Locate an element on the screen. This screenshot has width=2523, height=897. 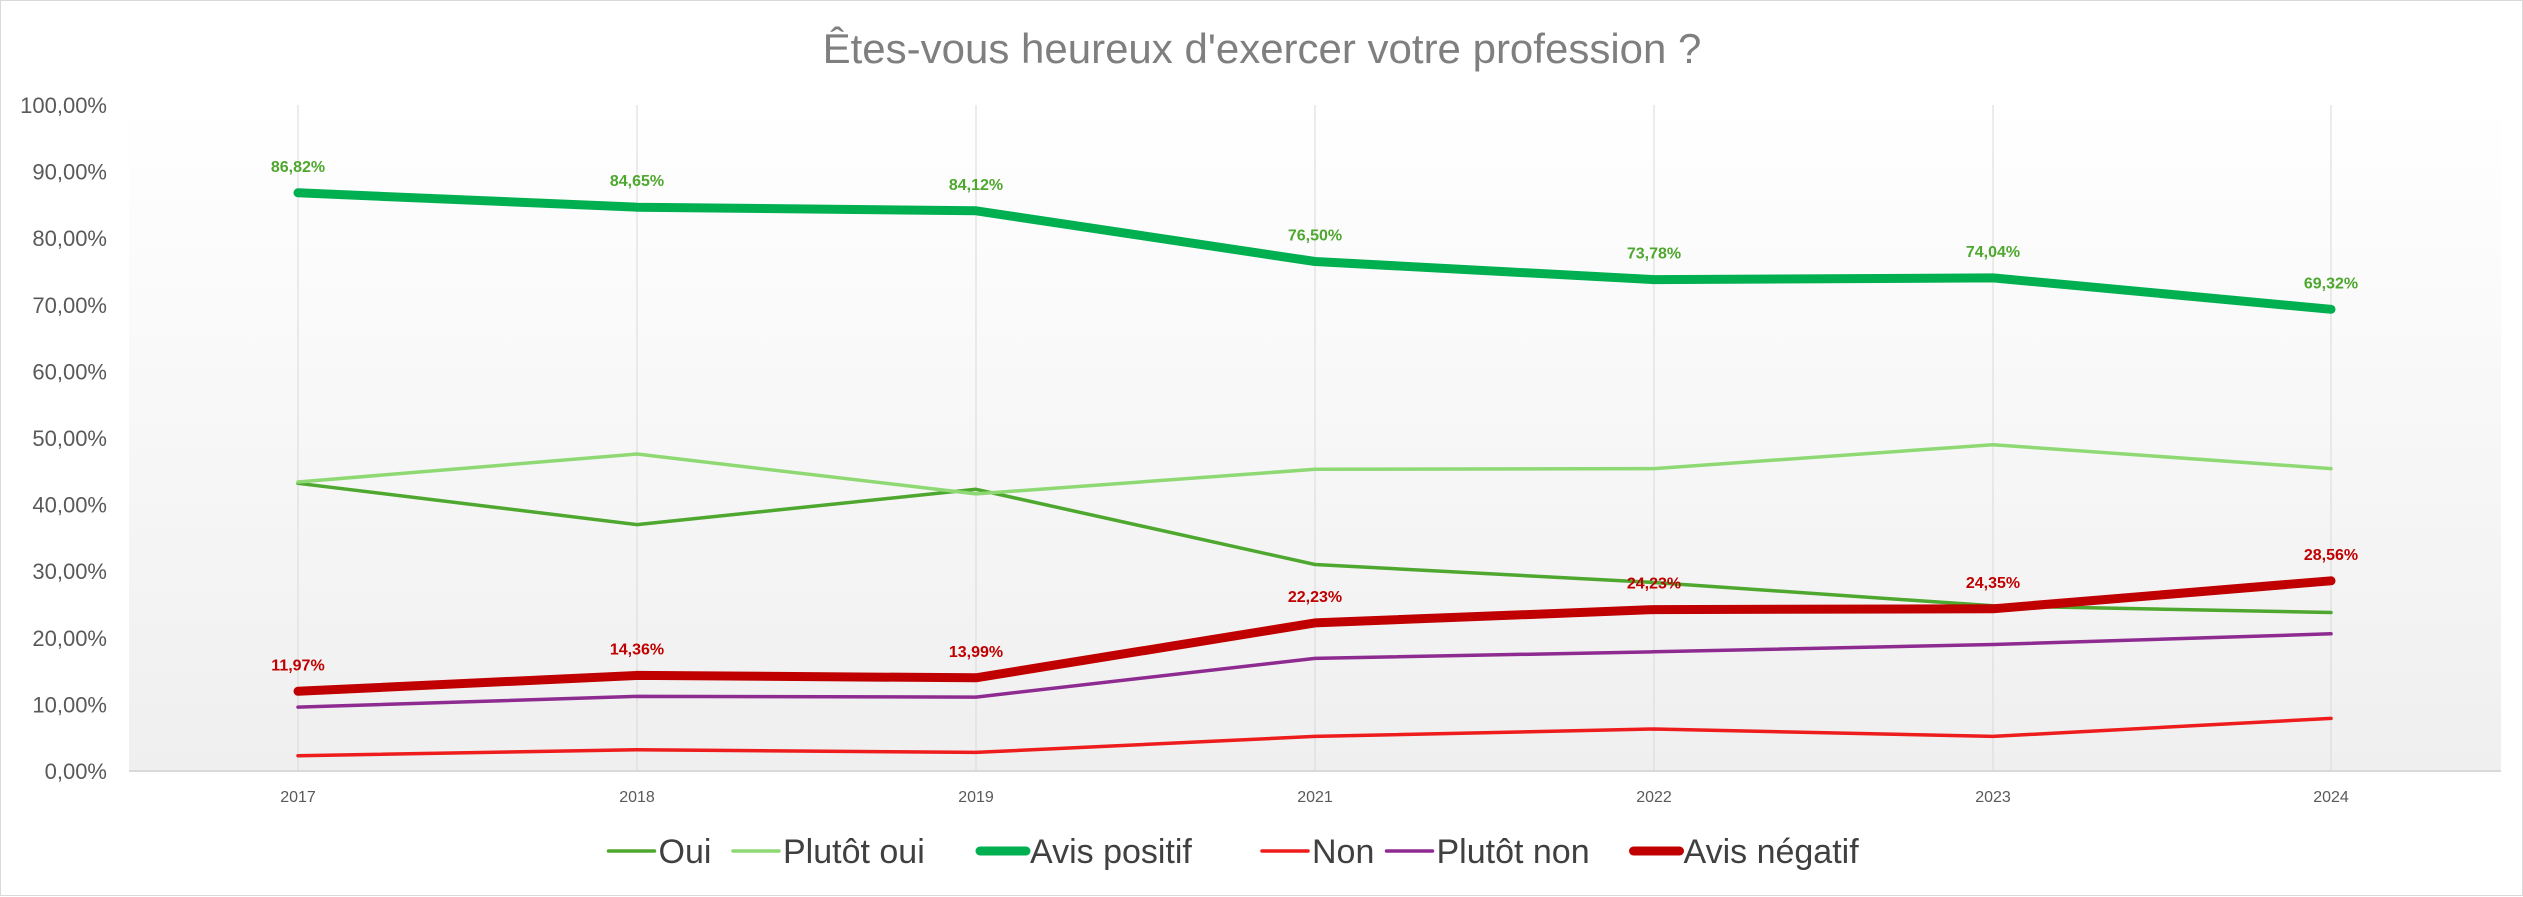
data-label: 73,78% is located at coordinates (1654, 254).